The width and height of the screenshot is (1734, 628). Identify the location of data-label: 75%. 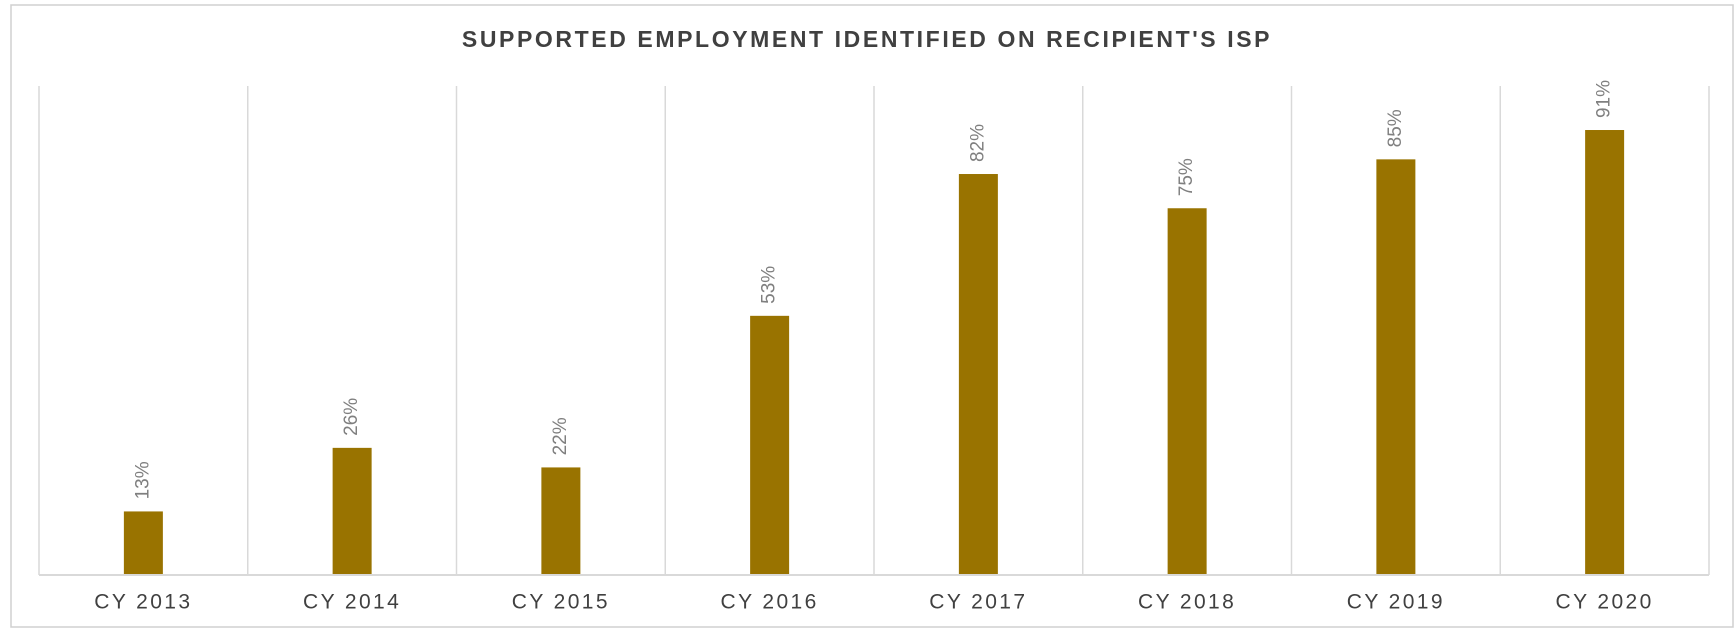
(1186, 177).